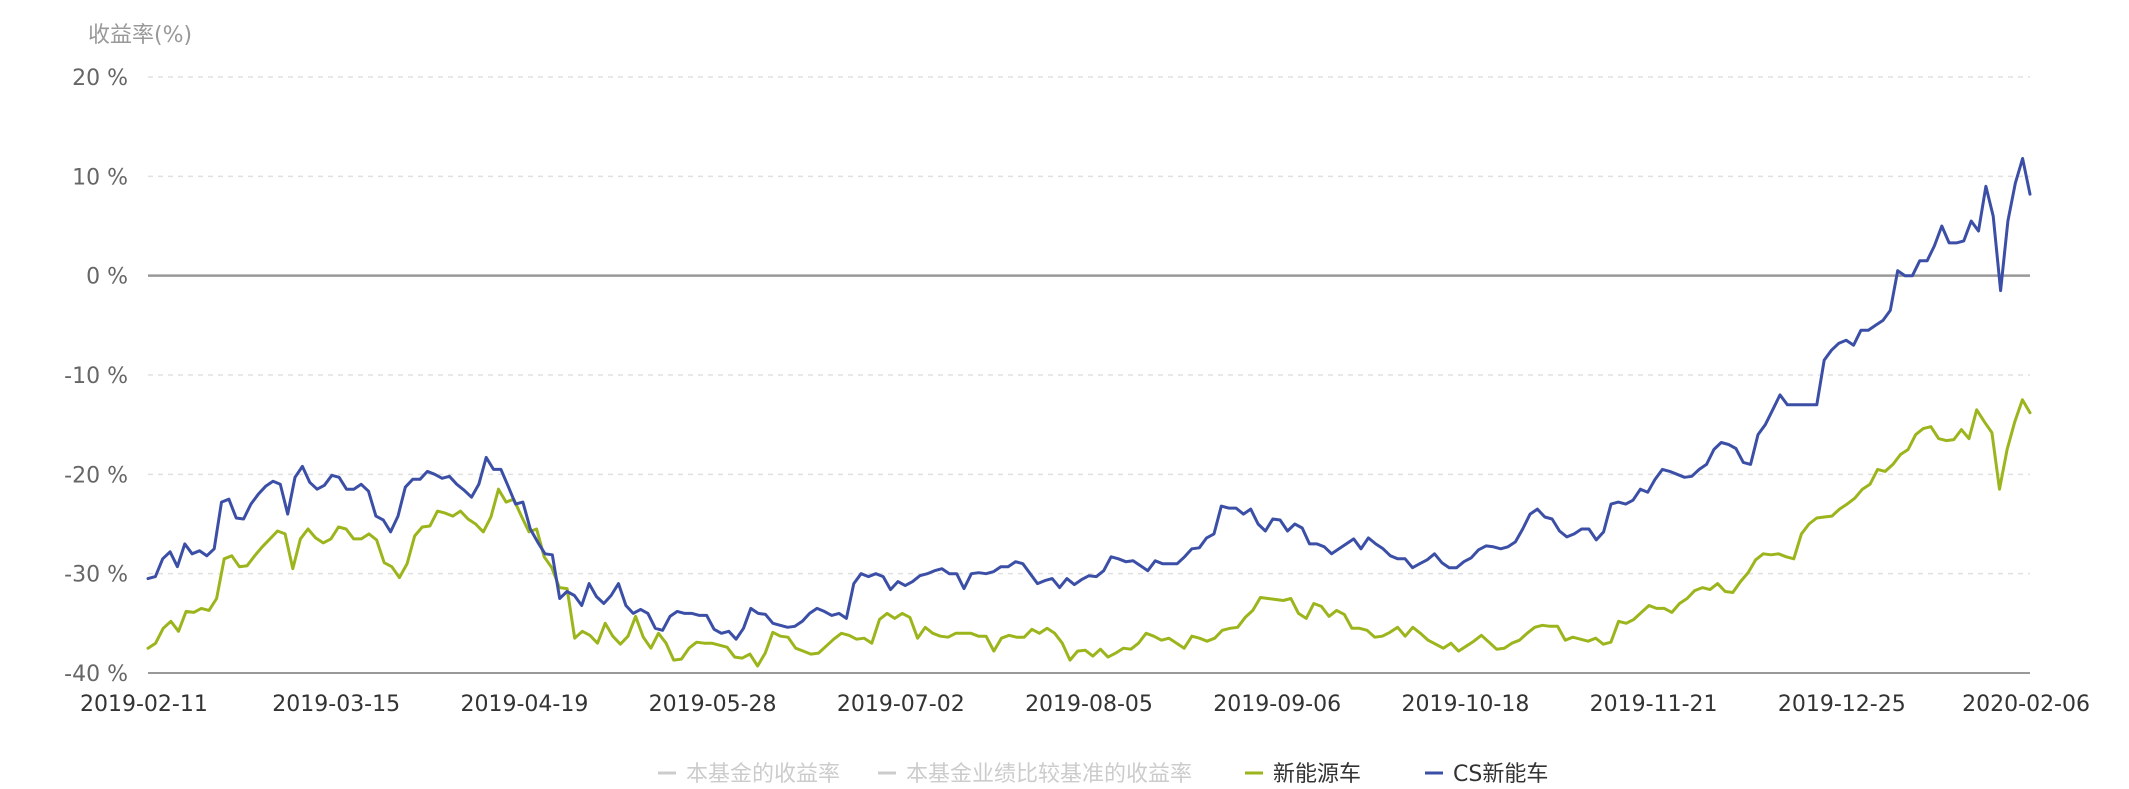 This screenshot has width=2129, height=789. I want to click on legend-item: 本基金的收益率, so click(749, 774).